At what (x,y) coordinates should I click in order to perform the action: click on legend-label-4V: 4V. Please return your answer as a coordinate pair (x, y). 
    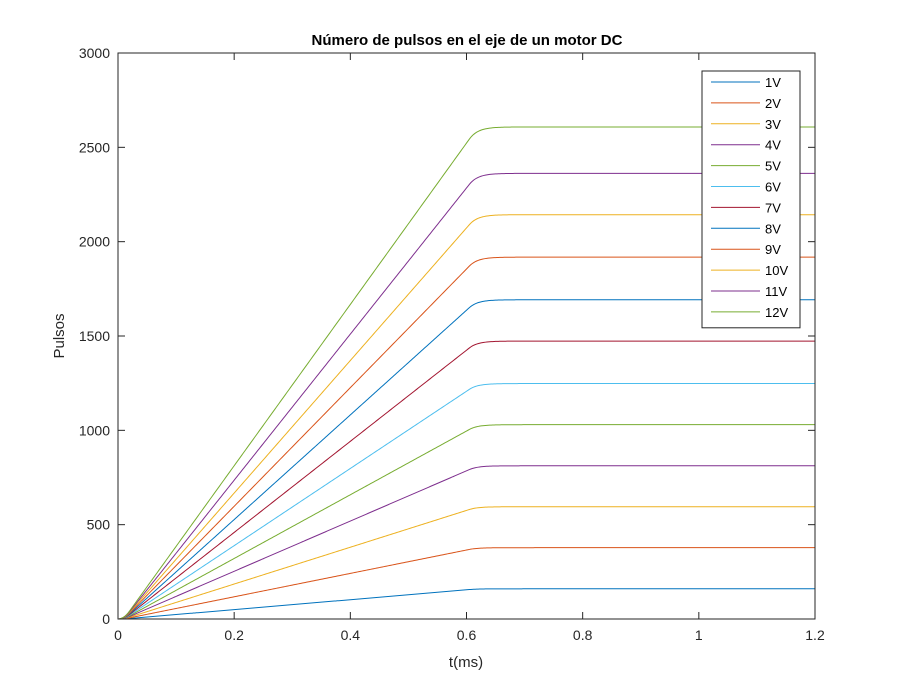
    Looking at the image, I should click on (773, 145).